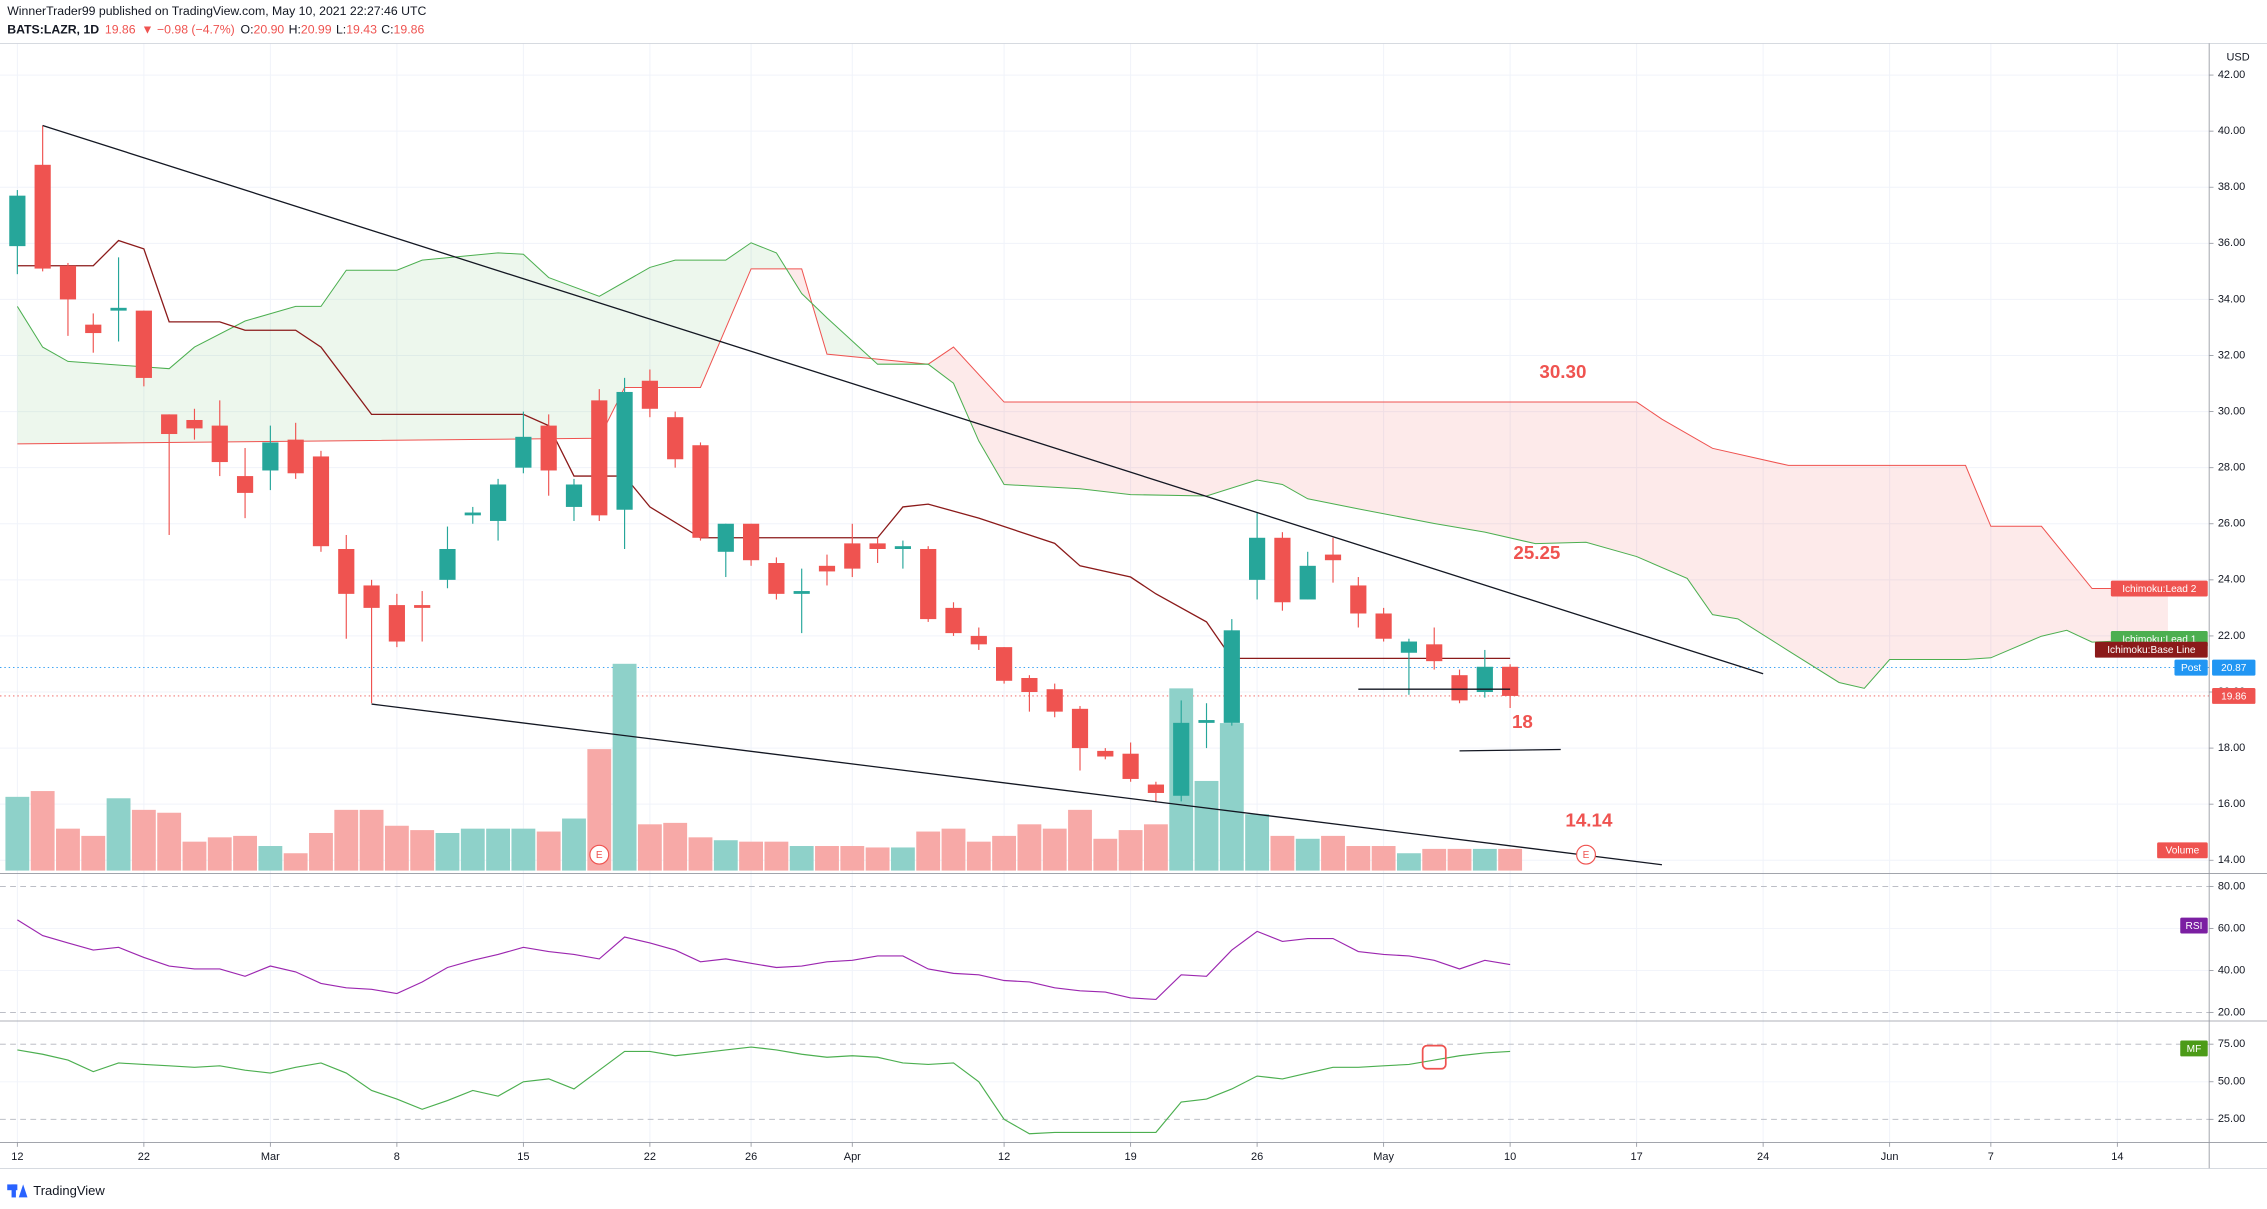 Image resolution: width=2267 pixels, height=1209 pixels. I want to click on x-tick-label: Mar, so click(270, 1157).